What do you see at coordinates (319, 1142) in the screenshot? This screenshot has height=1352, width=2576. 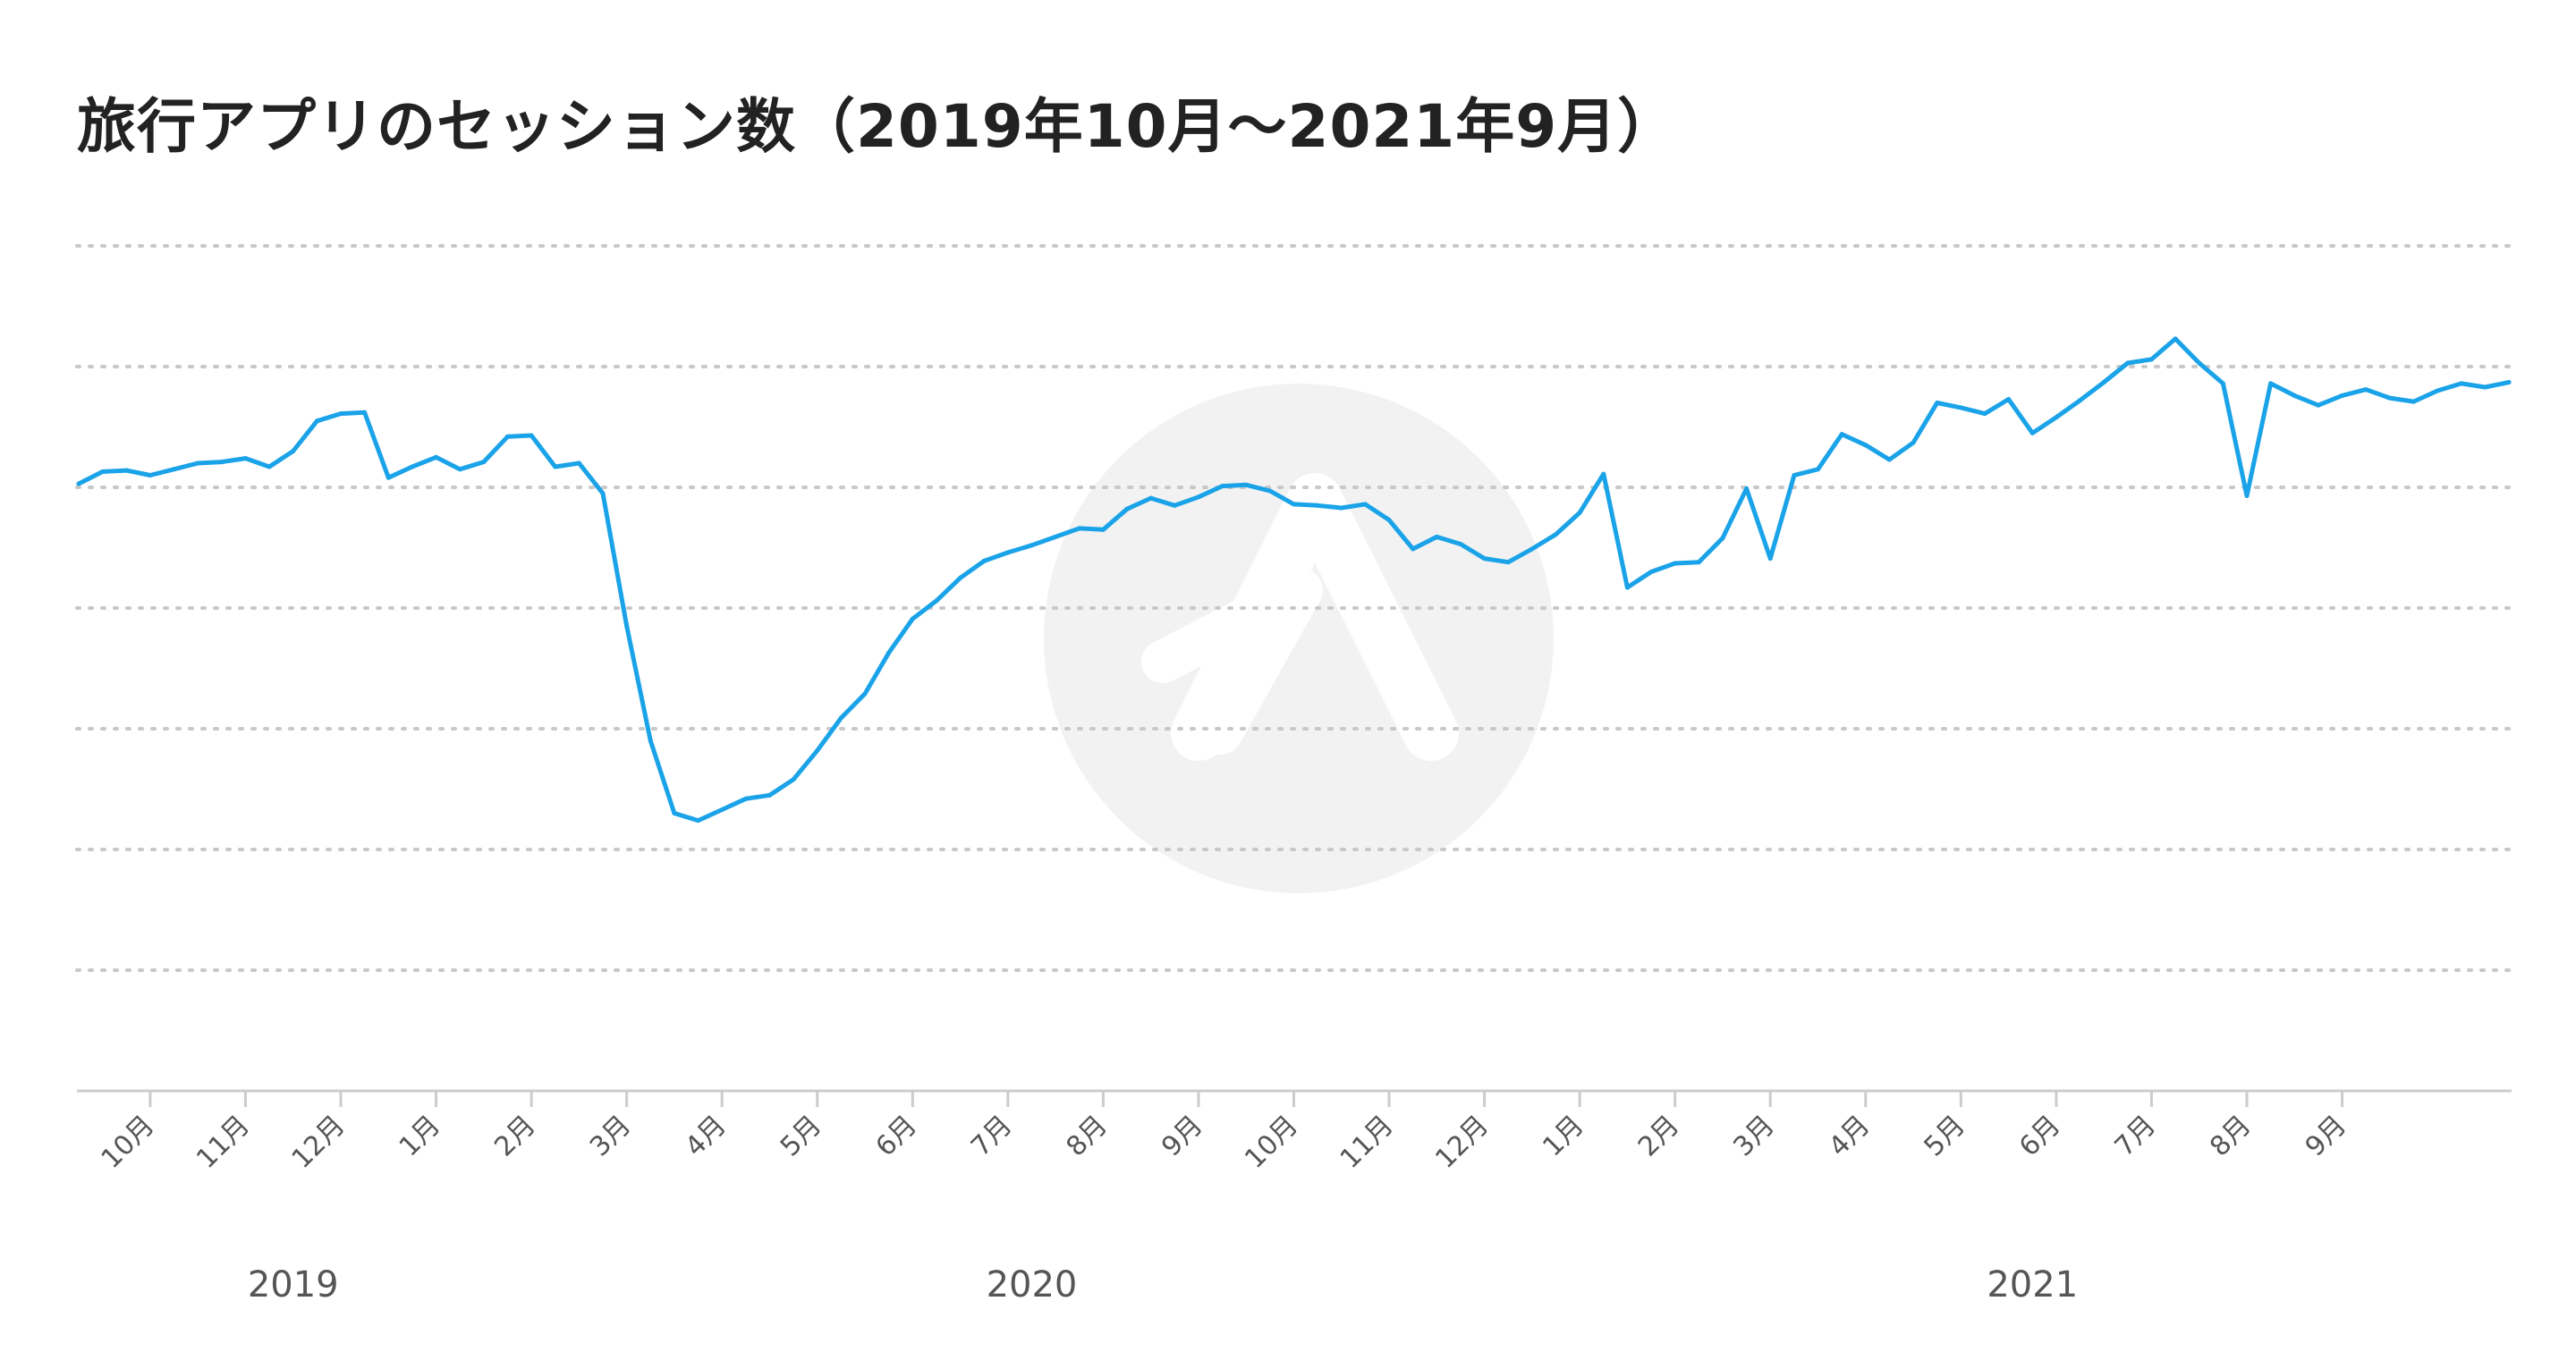 I see `x-tick-label: 12月` at bounding box center [319, 1142].